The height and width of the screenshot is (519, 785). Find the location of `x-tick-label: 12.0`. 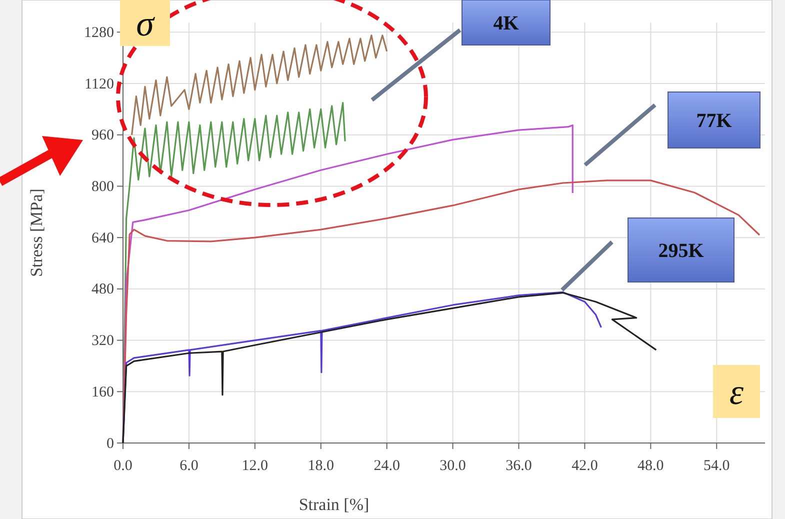

x-tick-label: 12.0 is located at coordinates (255, 466).